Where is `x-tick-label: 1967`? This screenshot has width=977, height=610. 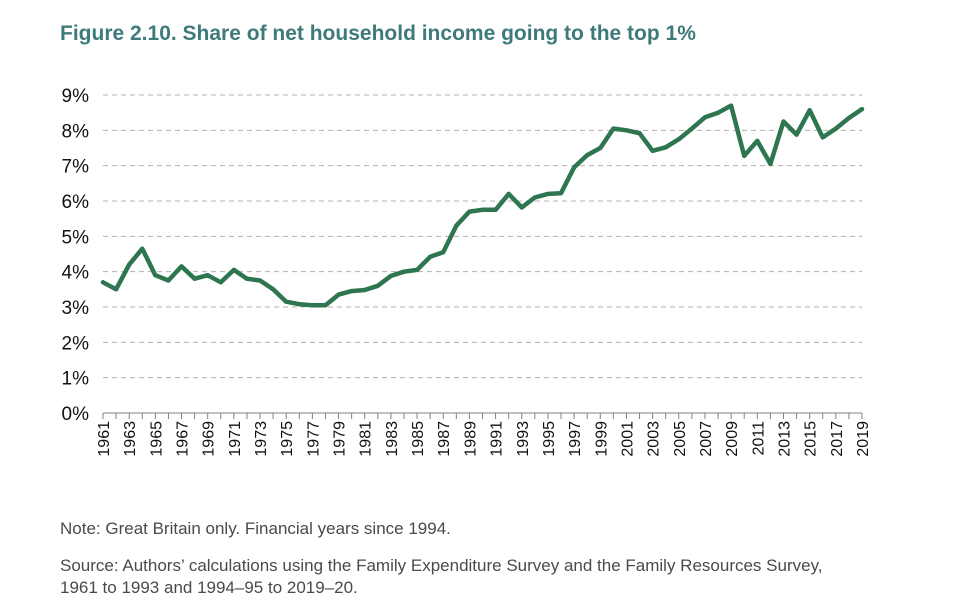
x-tick-label: 1967 is located at coordinates (183, 439).